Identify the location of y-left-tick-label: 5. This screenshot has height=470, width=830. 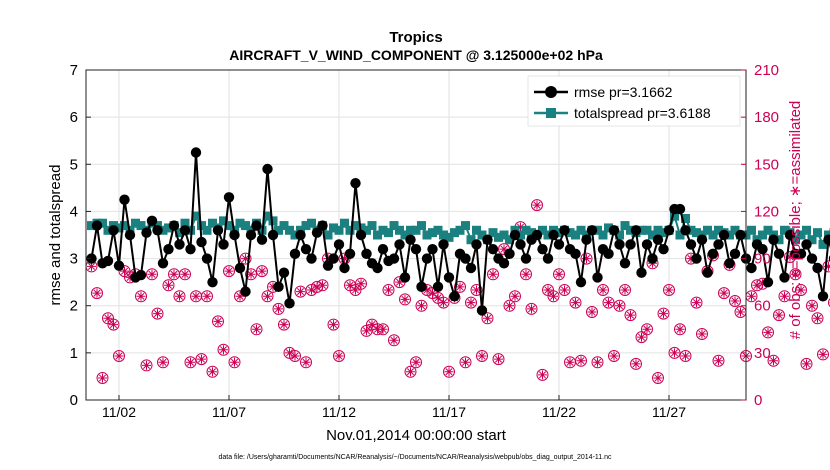
(74, 164).